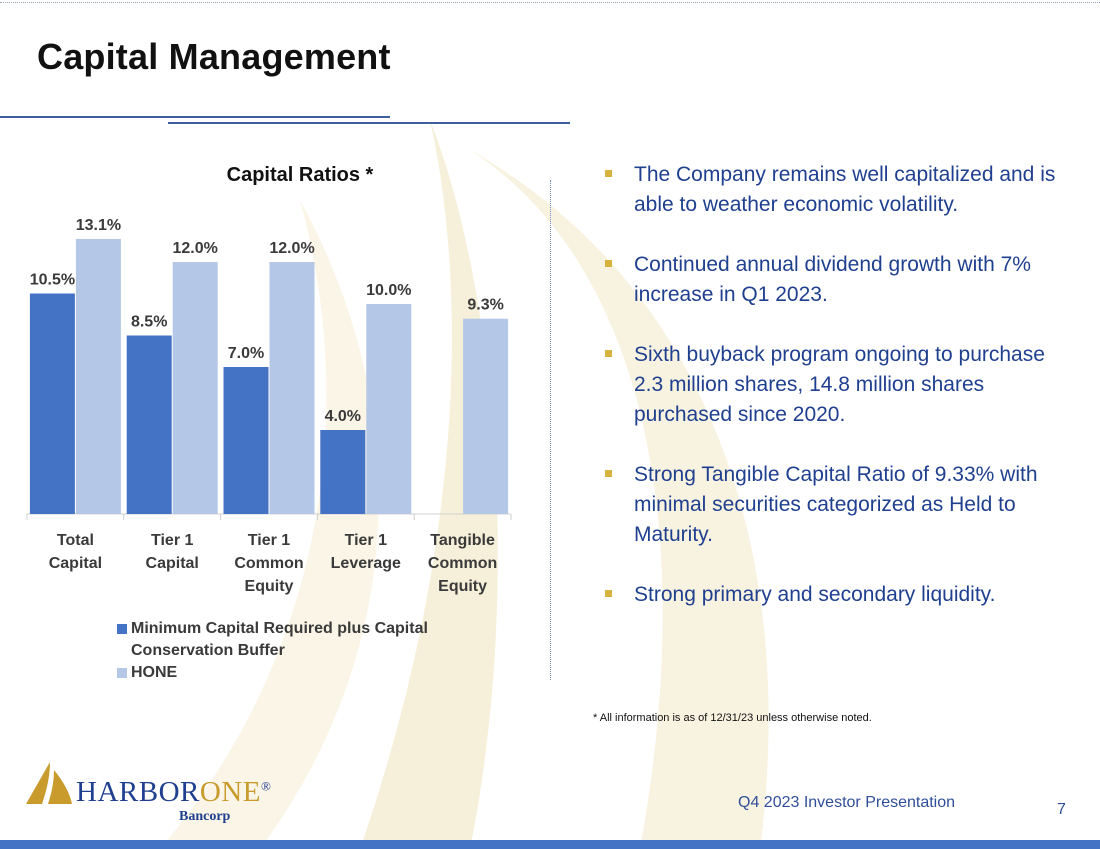 Image resolution: width=1100 pixels, height=849 pixels. I want to click on harborone-logo: HARBORONE® Bancorp, so click(154, 795).